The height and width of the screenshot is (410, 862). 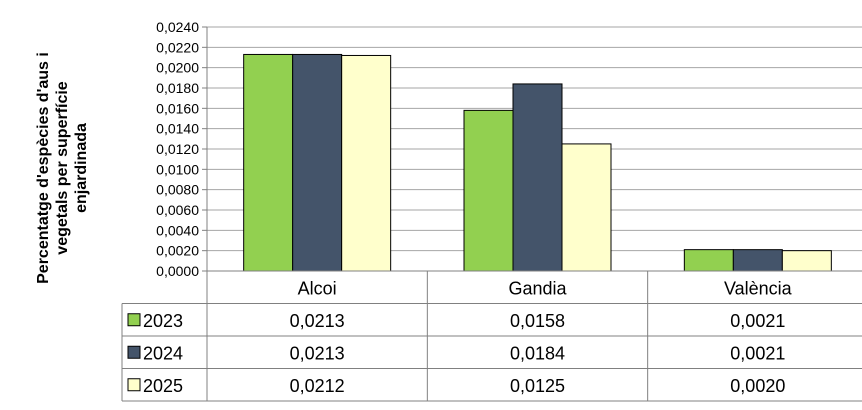 What do you see at coordinates (177, 149) in the screenshot?
I see `y-tick-label: 0,0120` at bounding box center [177, 149].